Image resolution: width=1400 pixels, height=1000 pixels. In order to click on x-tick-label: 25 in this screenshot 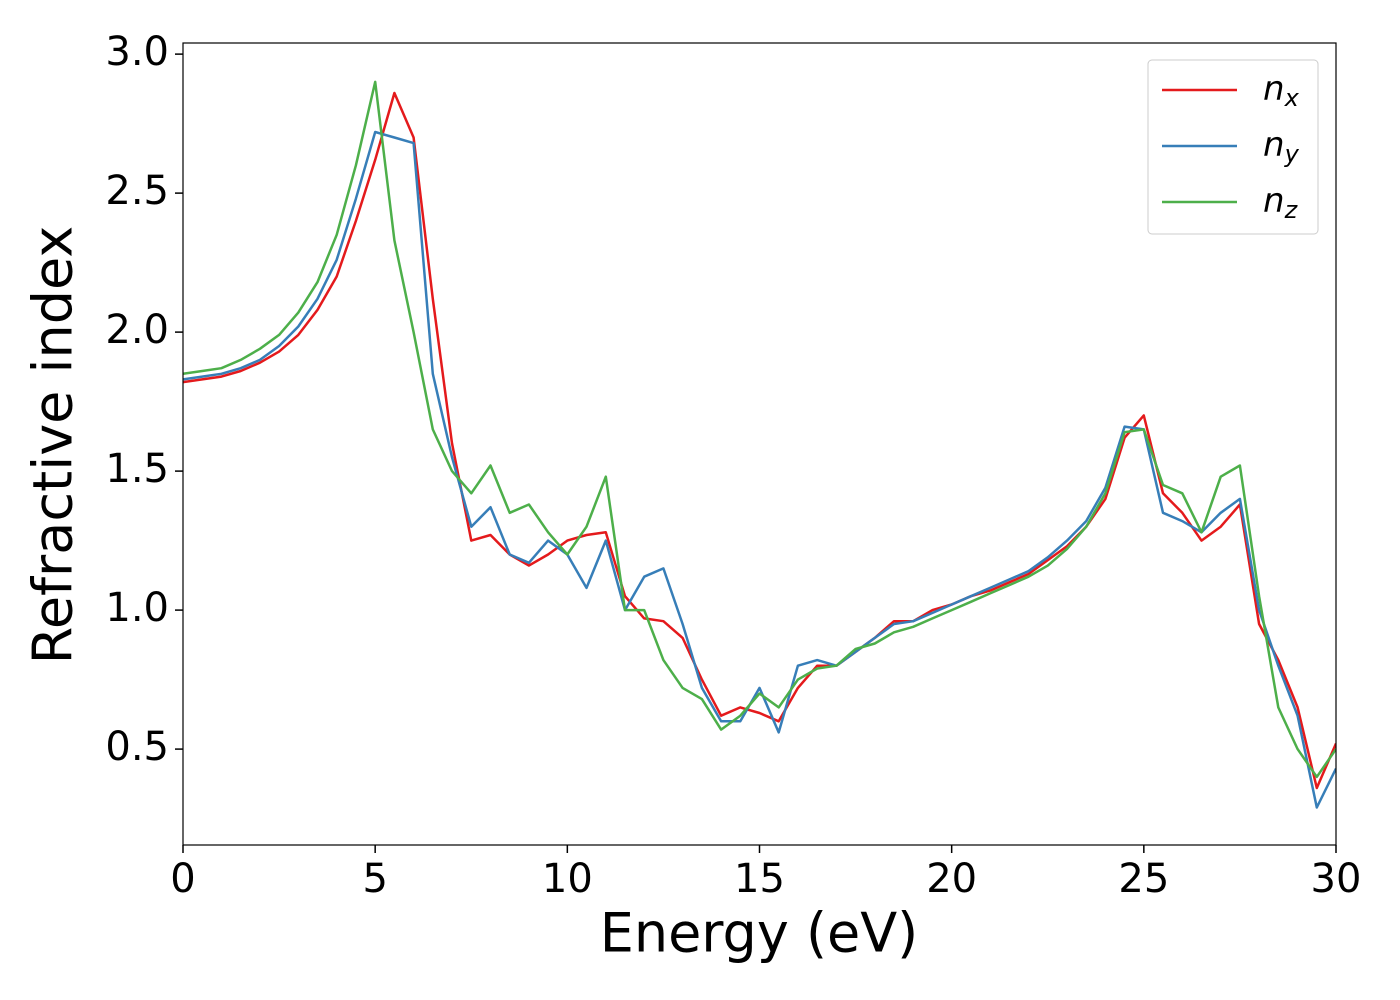, I will do `click(1143, 879)`.